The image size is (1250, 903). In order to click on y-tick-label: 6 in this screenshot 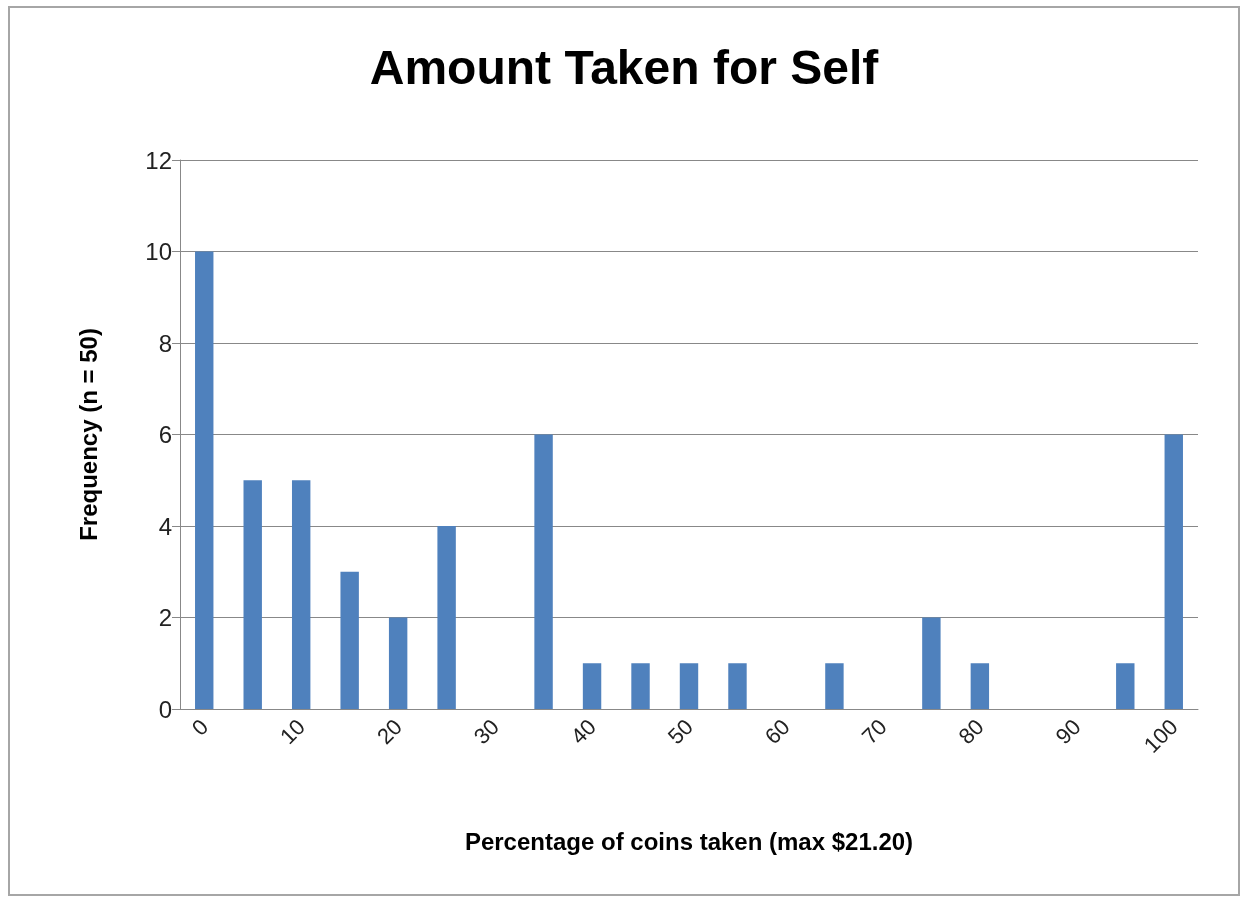, I will do `click(165, 434)`.